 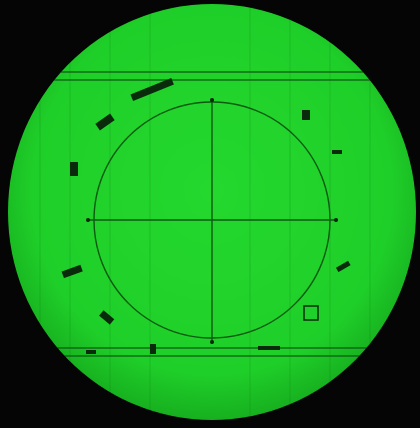 I want to click on mark-top-long, so click(x=152, y=89).